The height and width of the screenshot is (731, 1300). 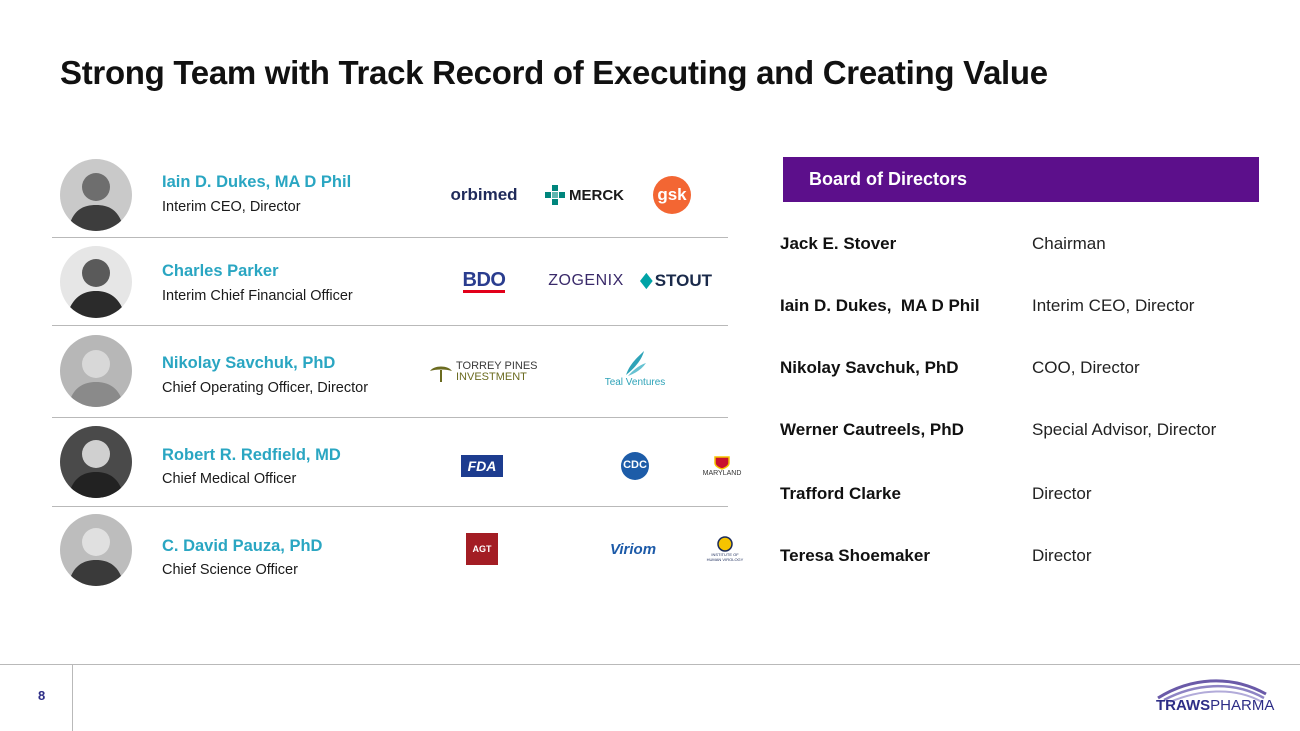 I want to click on merck-mark-icon, so click(x=555, y=195).